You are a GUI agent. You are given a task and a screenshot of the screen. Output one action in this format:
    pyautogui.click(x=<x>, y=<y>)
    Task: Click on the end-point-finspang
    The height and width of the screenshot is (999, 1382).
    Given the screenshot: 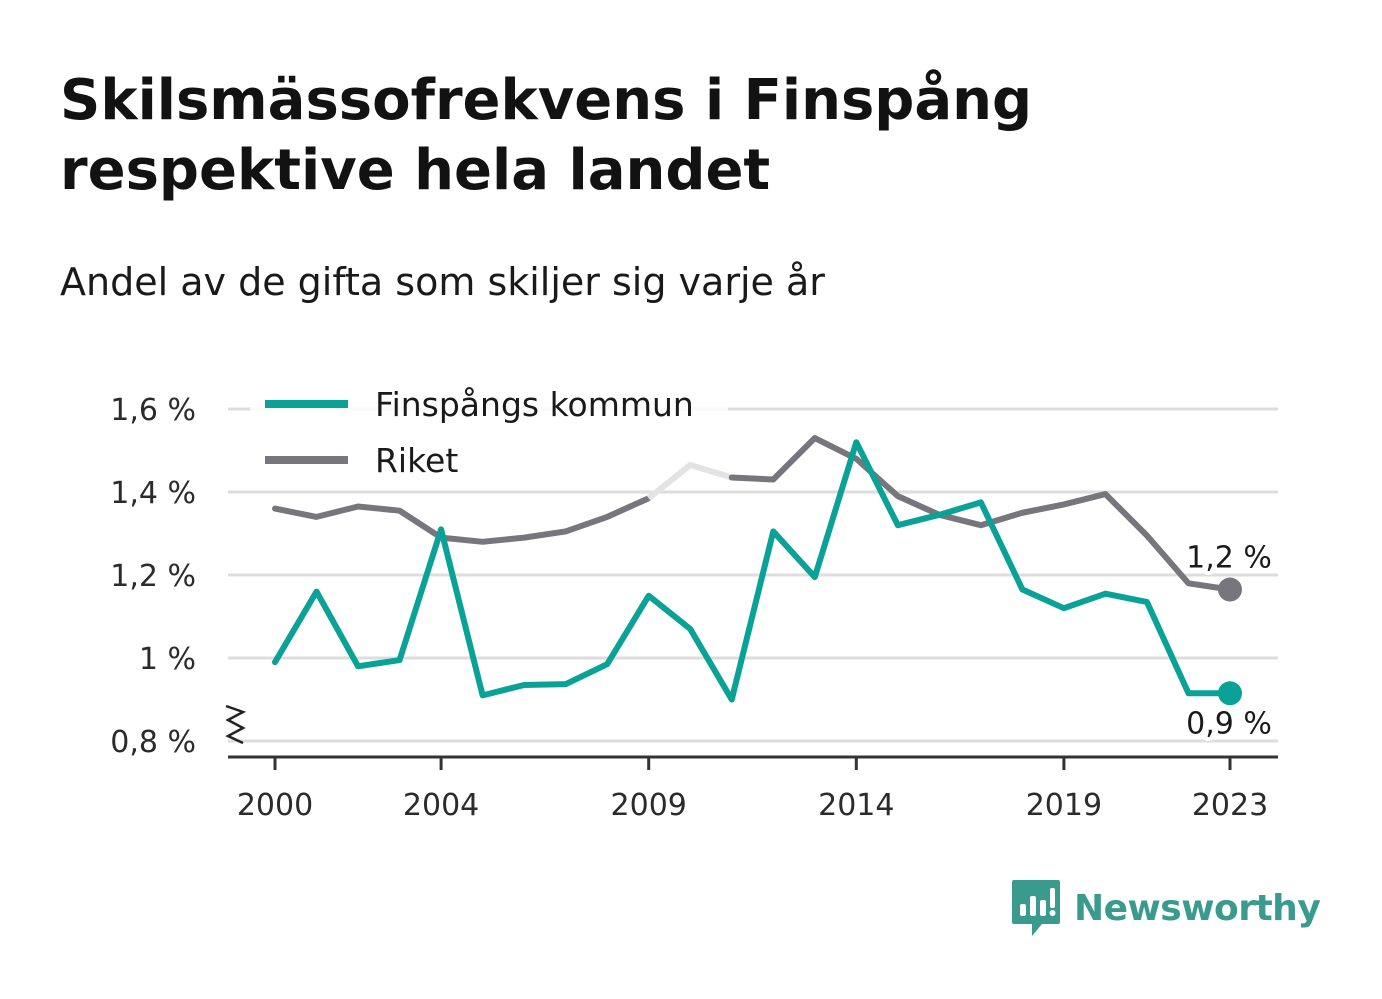 What is the action you would take?
    pyautogui.click(x=1230, y=693)
    